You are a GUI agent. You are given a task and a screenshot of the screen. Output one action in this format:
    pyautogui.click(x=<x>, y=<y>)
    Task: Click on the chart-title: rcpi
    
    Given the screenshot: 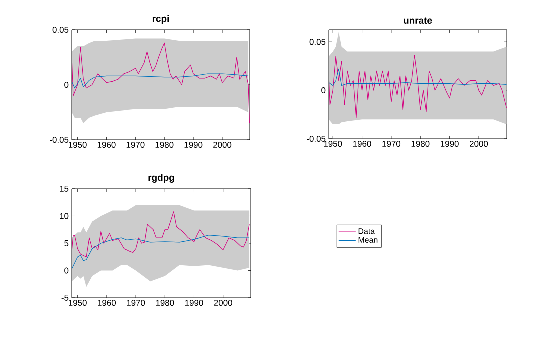 What is the action you would take?
    pyautogui.click(x=161, y=19)
    